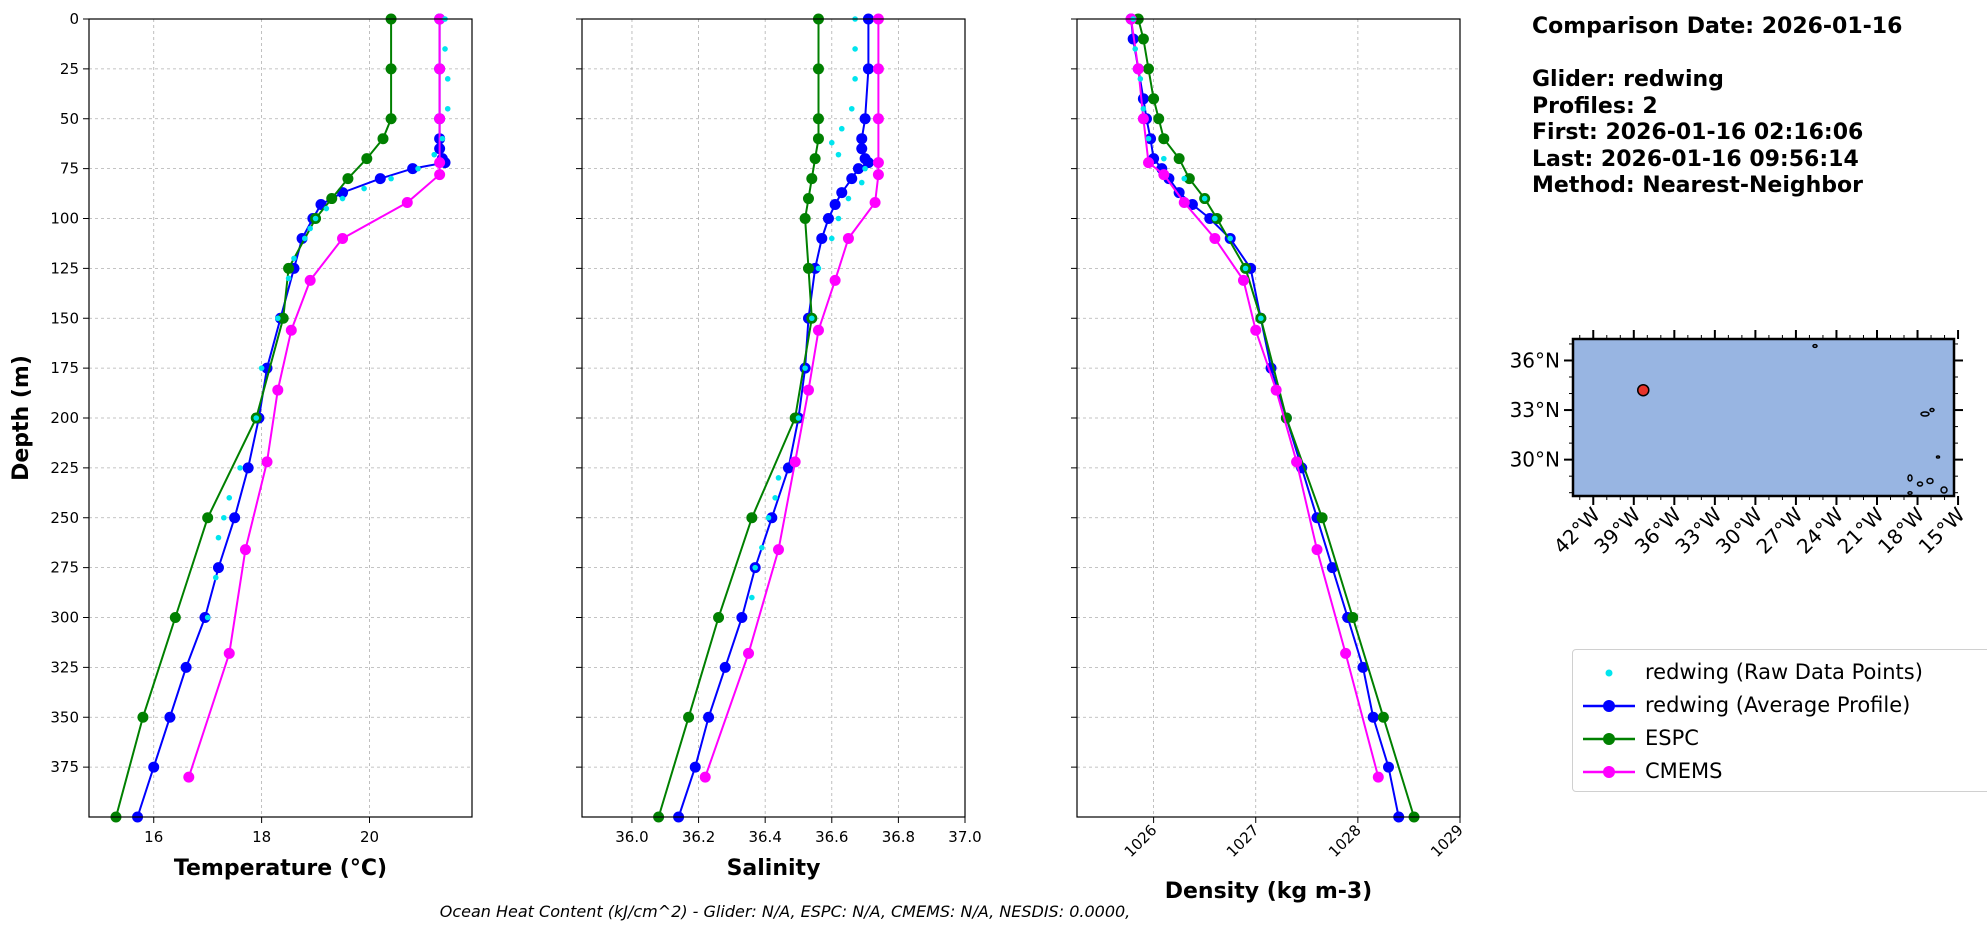 The image size is (1987, 934). I want to click on legend-item: redwing (Average Profile), so click(1780, 707).